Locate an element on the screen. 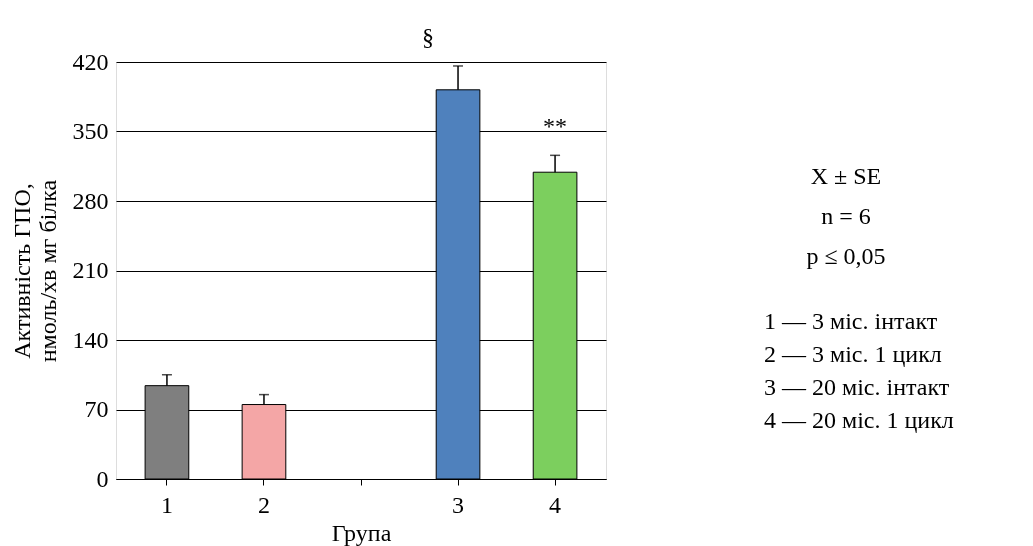  y-tick-label: 70 is located at coordinates (96, 409).